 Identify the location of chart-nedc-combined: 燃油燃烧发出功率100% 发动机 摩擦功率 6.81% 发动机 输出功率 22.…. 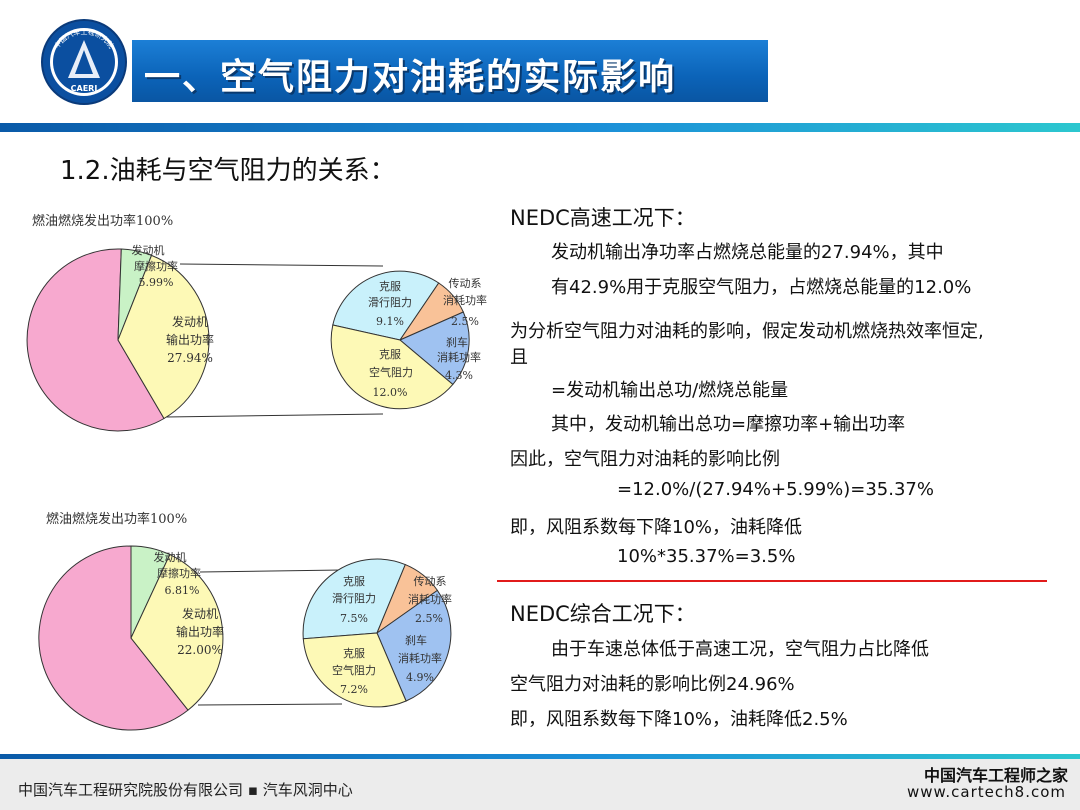
(242, 626).